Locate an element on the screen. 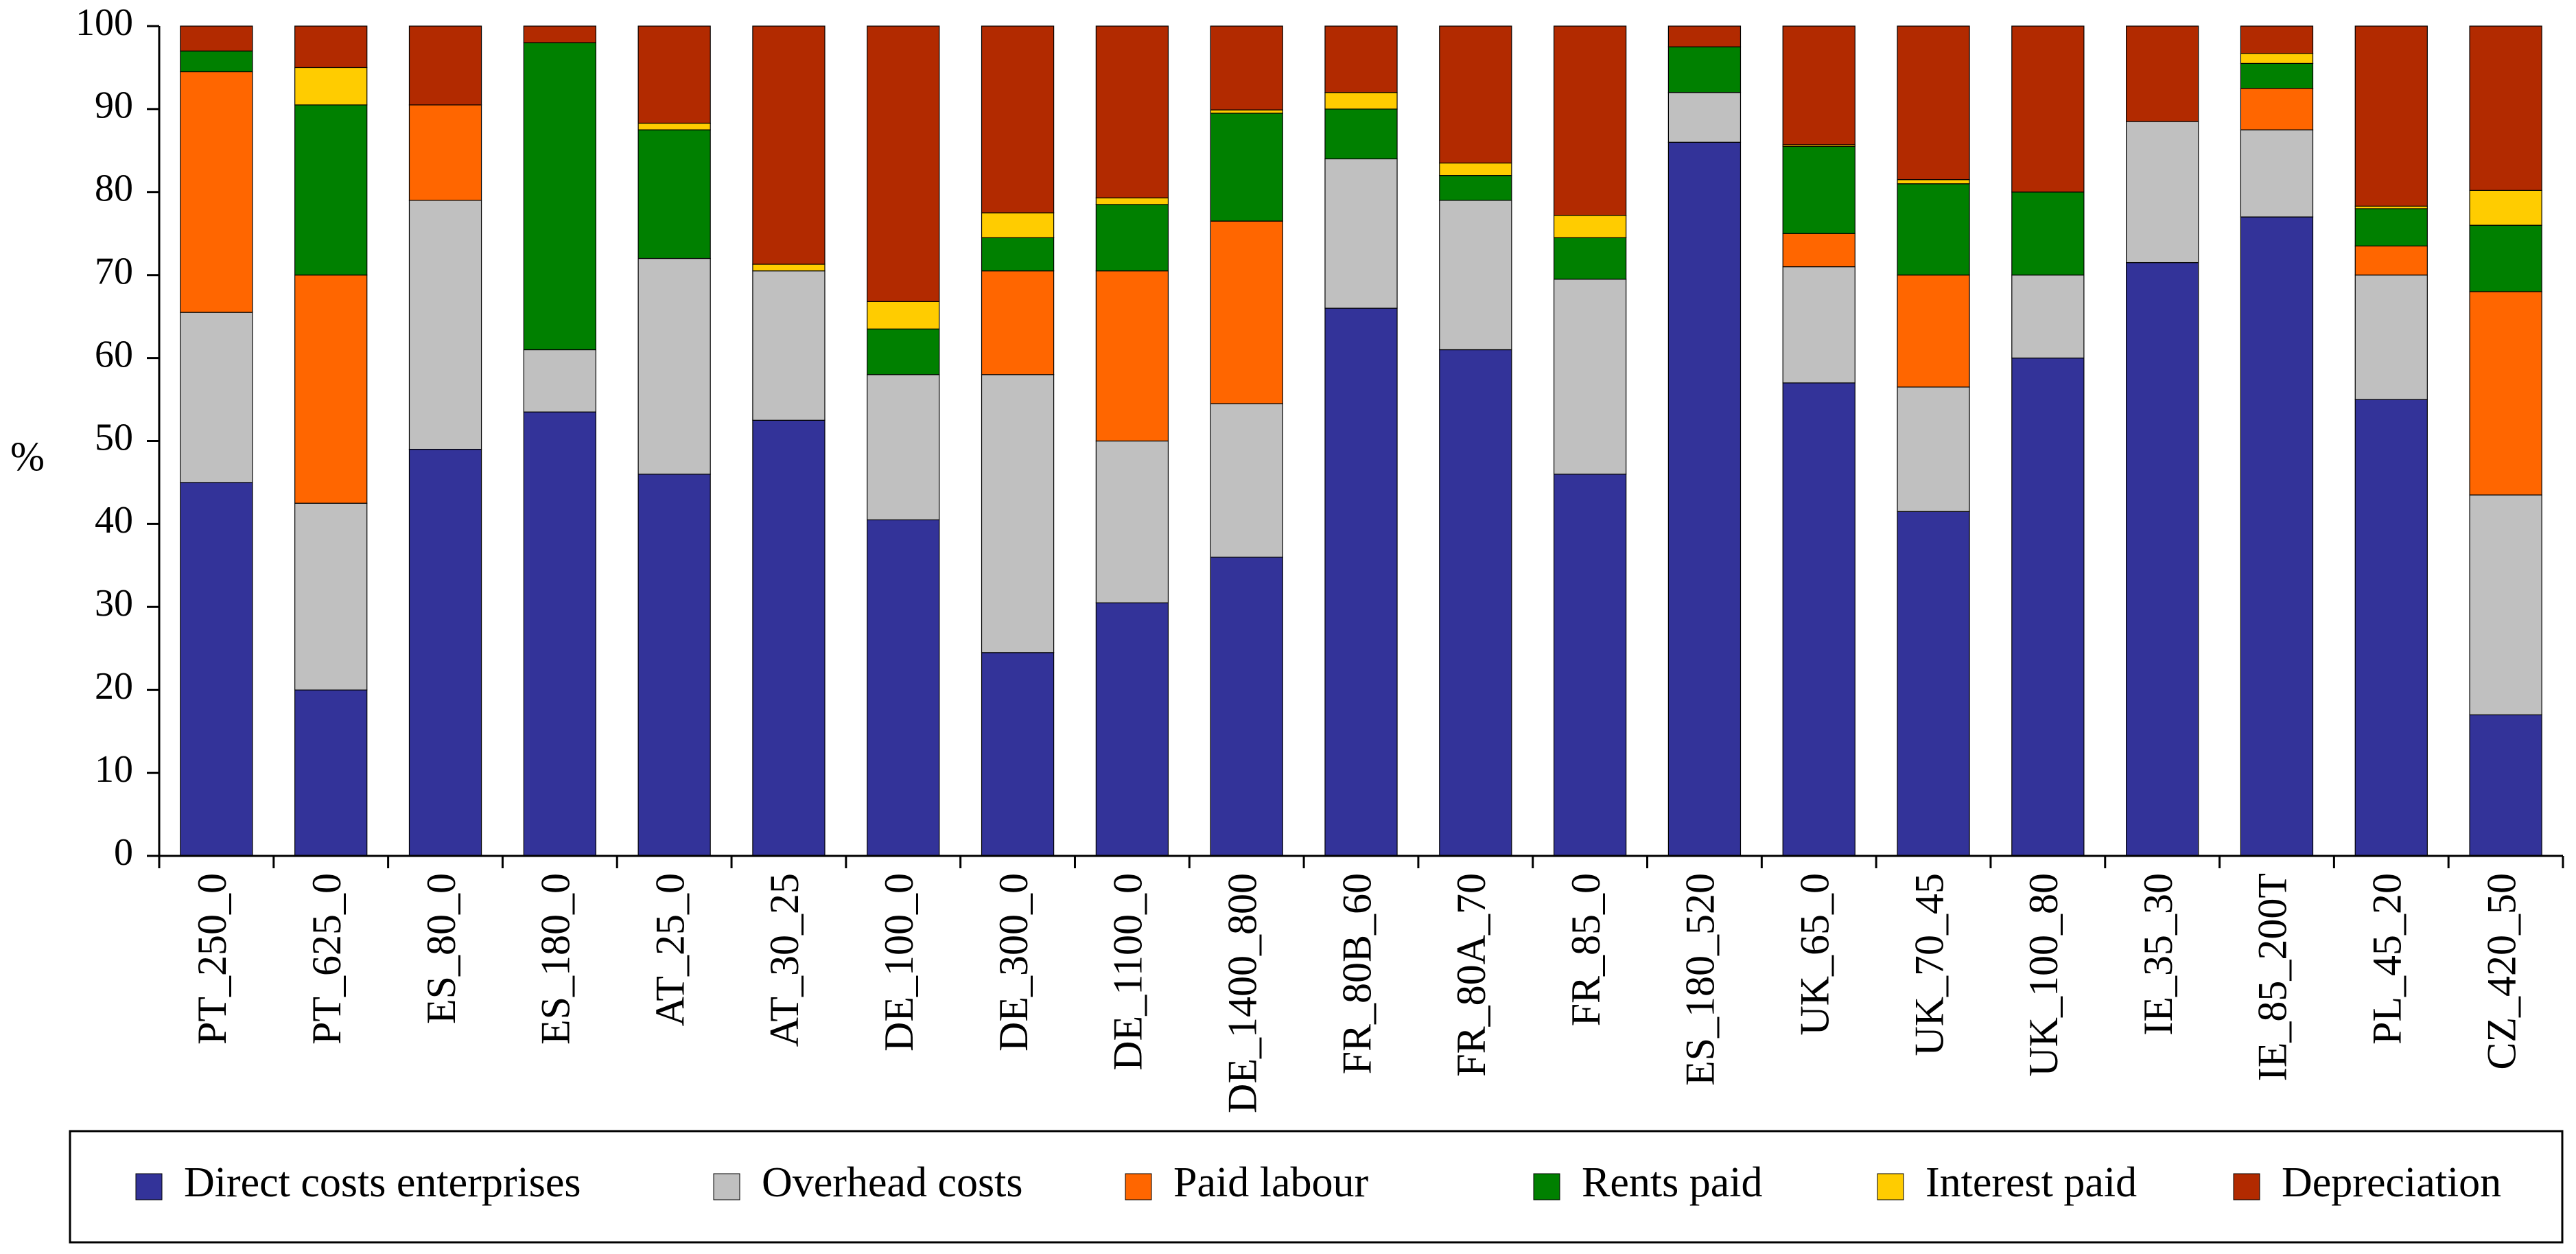 The height and width of the screenshot is (1254, 2576). x-tick-label: PT_250_0 is located at coordinates (212, 959).